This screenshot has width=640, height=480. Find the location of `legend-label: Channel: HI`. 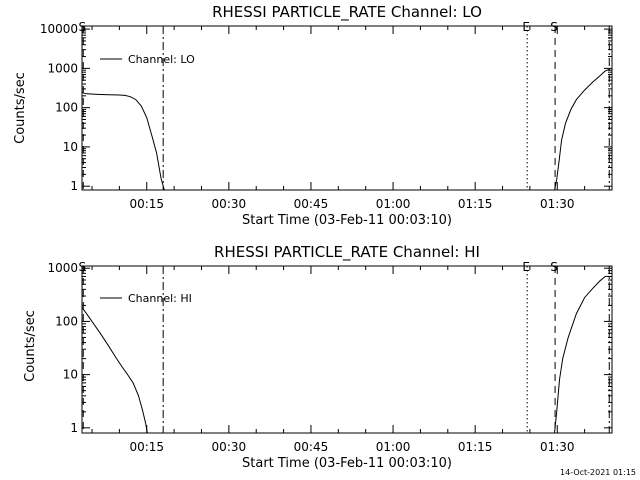

legend-label: Channel: HI is located at coordinates (160, 298).